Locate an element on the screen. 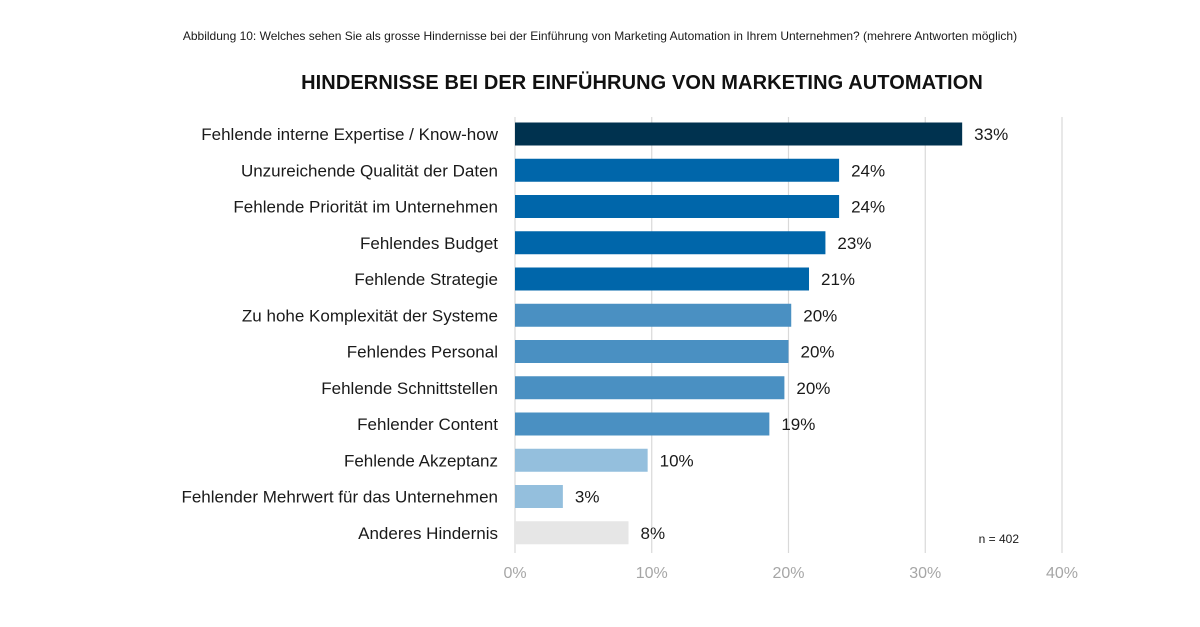 This screenshot has width=1200, height=627. x-tick-label: 30% is located at coordinates (925, 573).